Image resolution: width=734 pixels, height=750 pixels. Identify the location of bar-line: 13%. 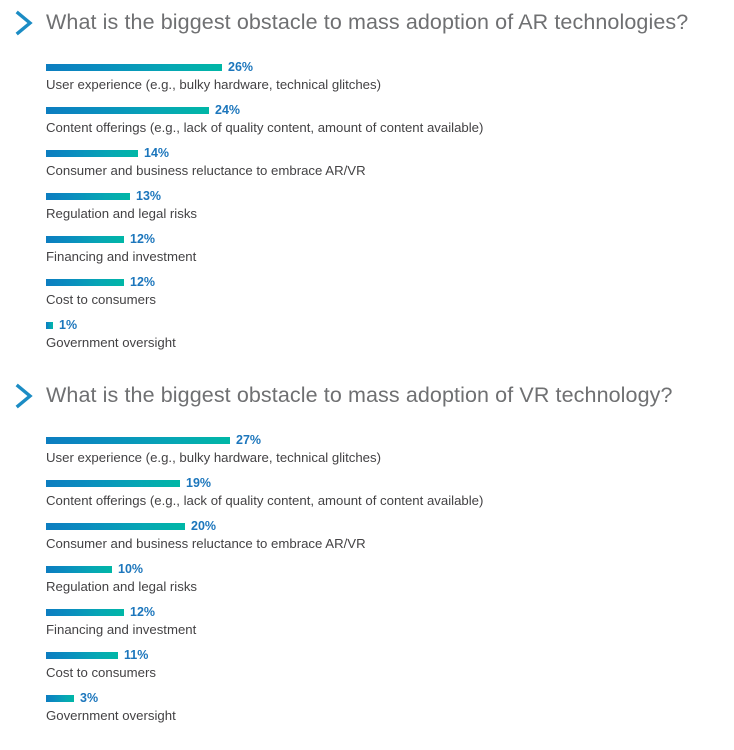
(390, 196).